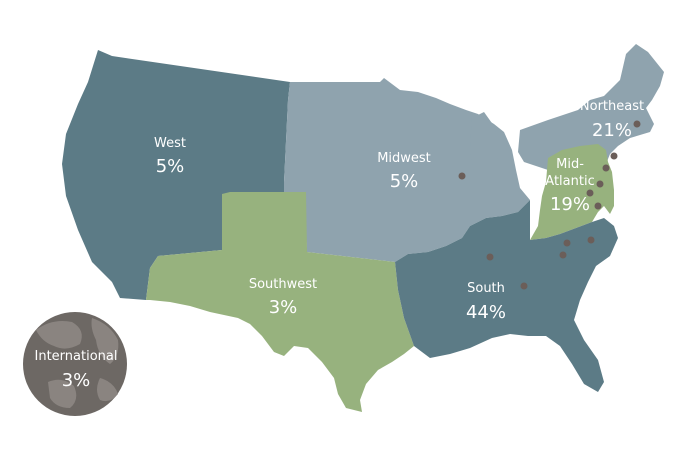  Describe the element at coordinates (570, 204) in the screenshot. I see `midatlantic-percent: 19%` at that location.